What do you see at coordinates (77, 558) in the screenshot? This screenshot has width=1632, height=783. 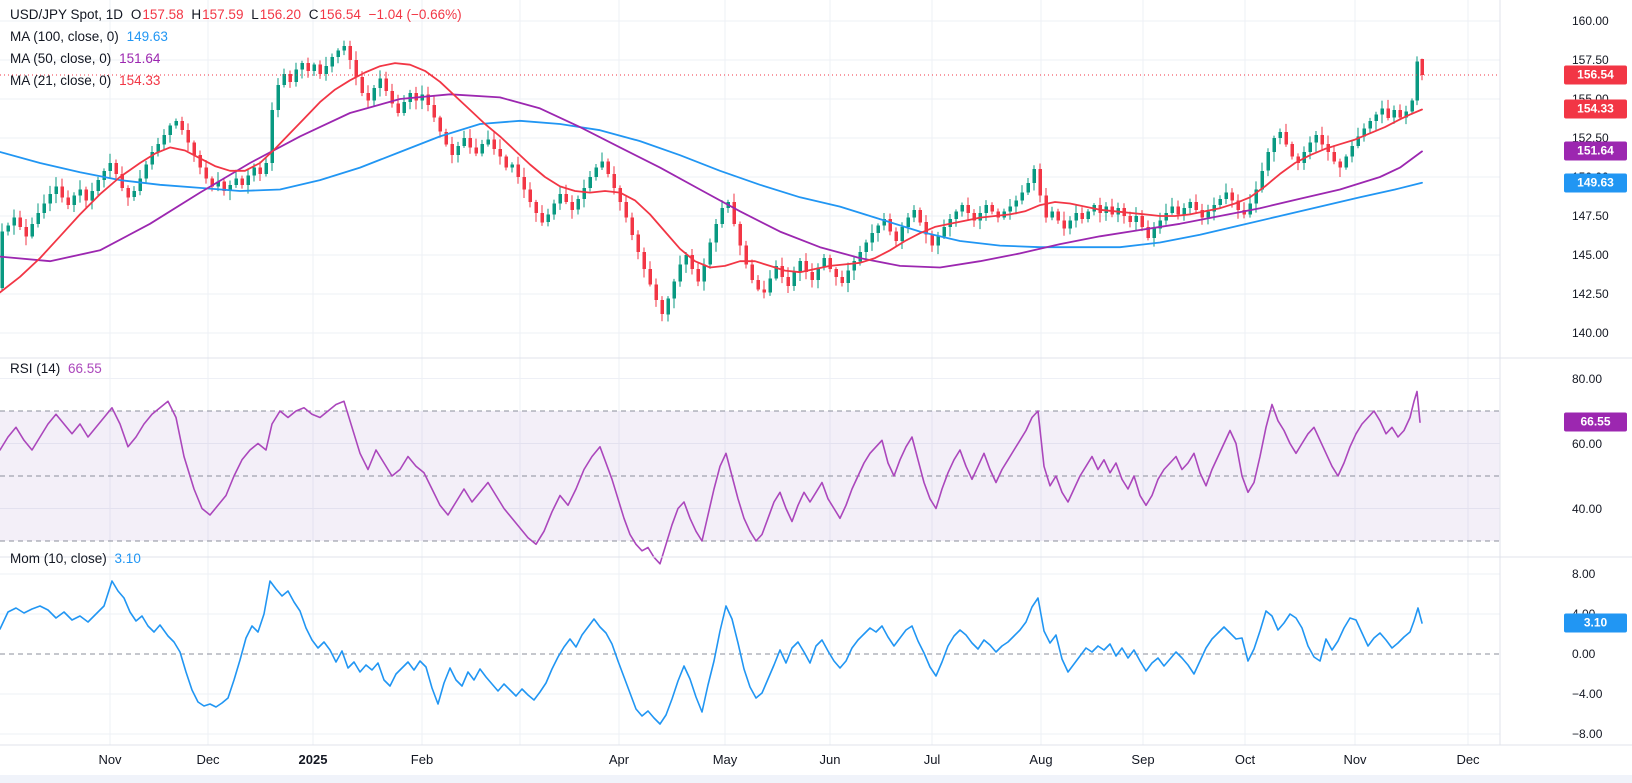 I see `mom-legend: Mom (10, close) 3.10` at bounding box center [77, 558].